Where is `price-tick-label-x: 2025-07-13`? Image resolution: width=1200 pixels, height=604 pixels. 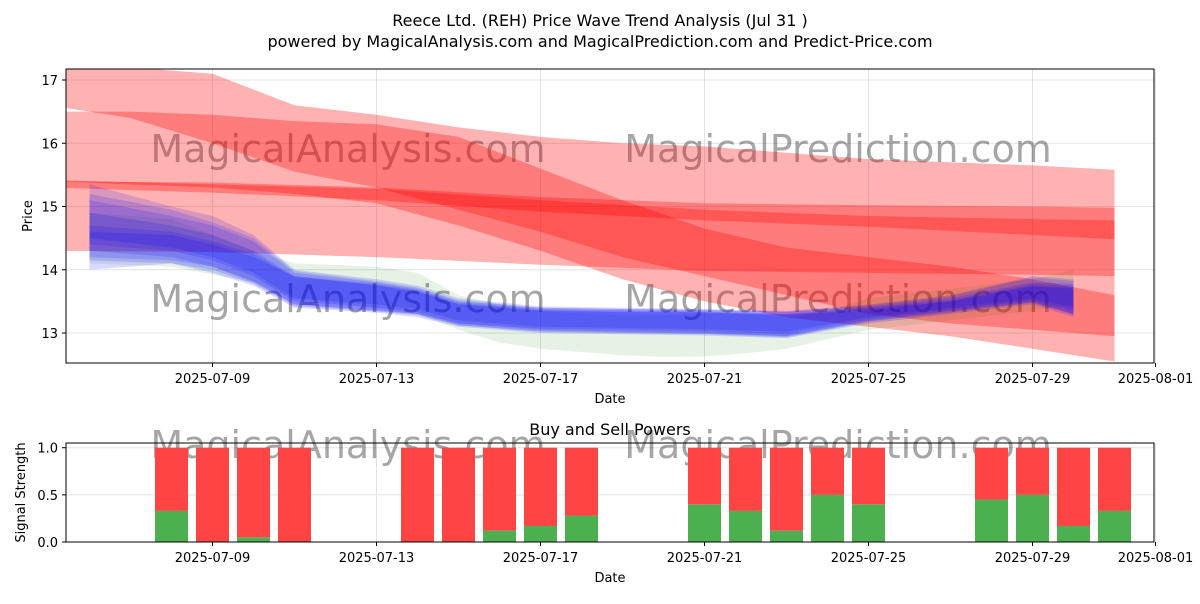 price-tick-label-x: 2025-07-13 is located at coordinates (377, 379).